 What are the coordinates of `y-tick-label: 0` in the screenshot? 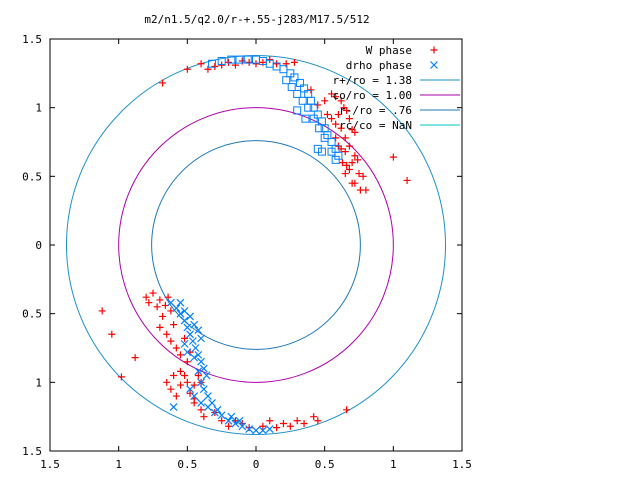 It's located at (38, 245).